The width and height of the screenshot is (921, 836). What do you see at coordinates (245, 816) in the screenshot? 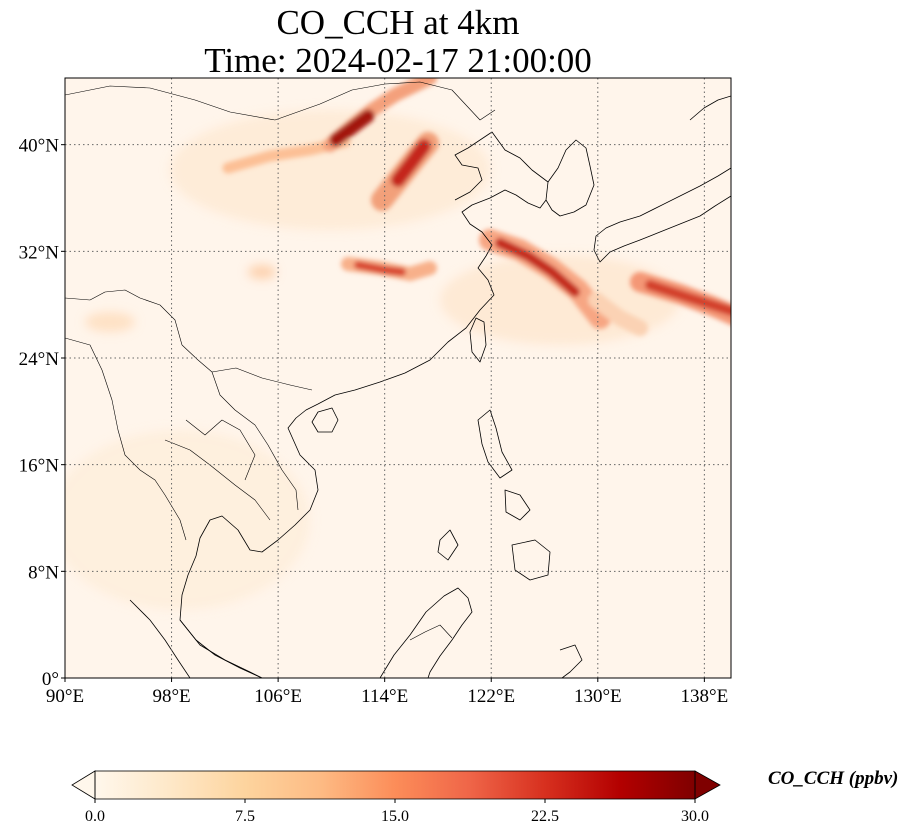
I see `colorbar-tick-label: 7.5` at bounding box center [245, 816].